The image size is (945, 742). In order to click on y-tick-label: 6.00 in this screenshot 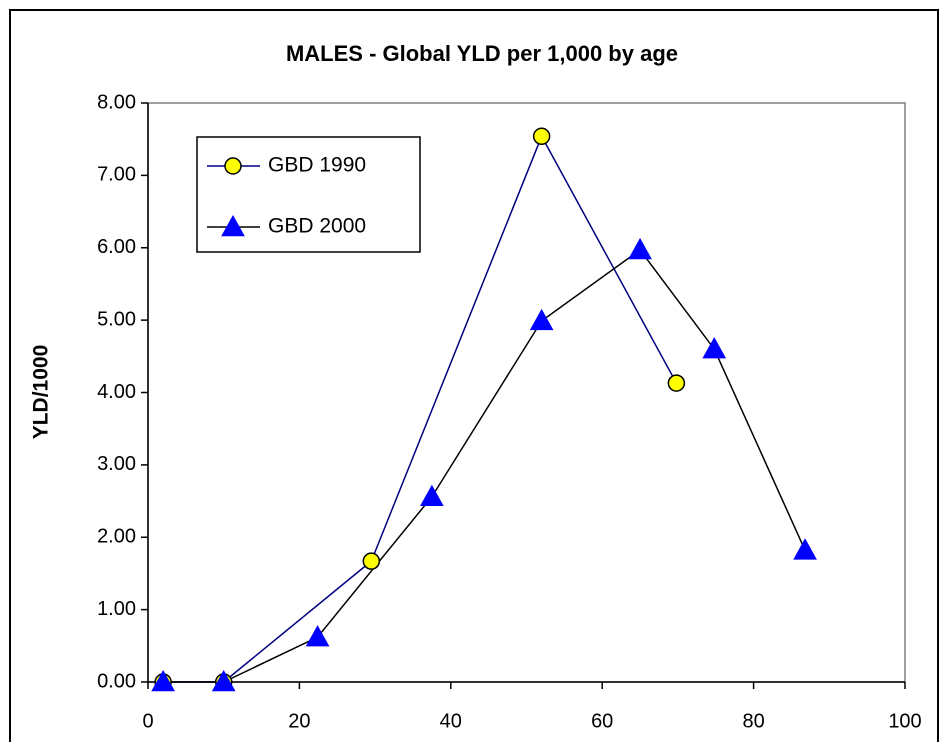, I will do `click(116, 247)`.